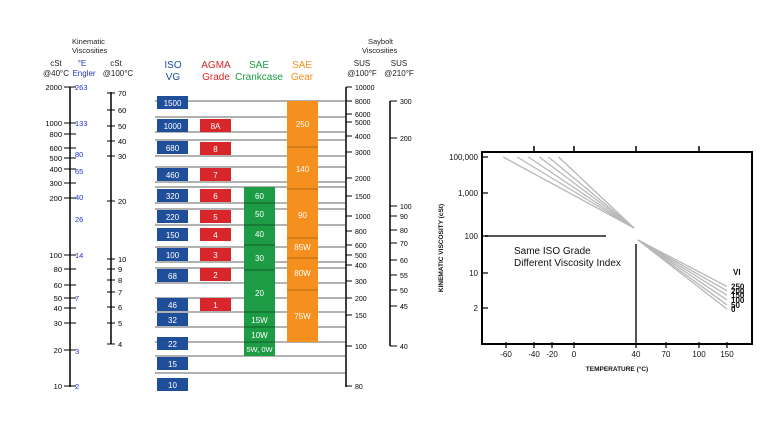  What do you see at coordinates (55, 255) in the screenshot?
I see `cst40-tick: 100` at bounding box center [55, 255].